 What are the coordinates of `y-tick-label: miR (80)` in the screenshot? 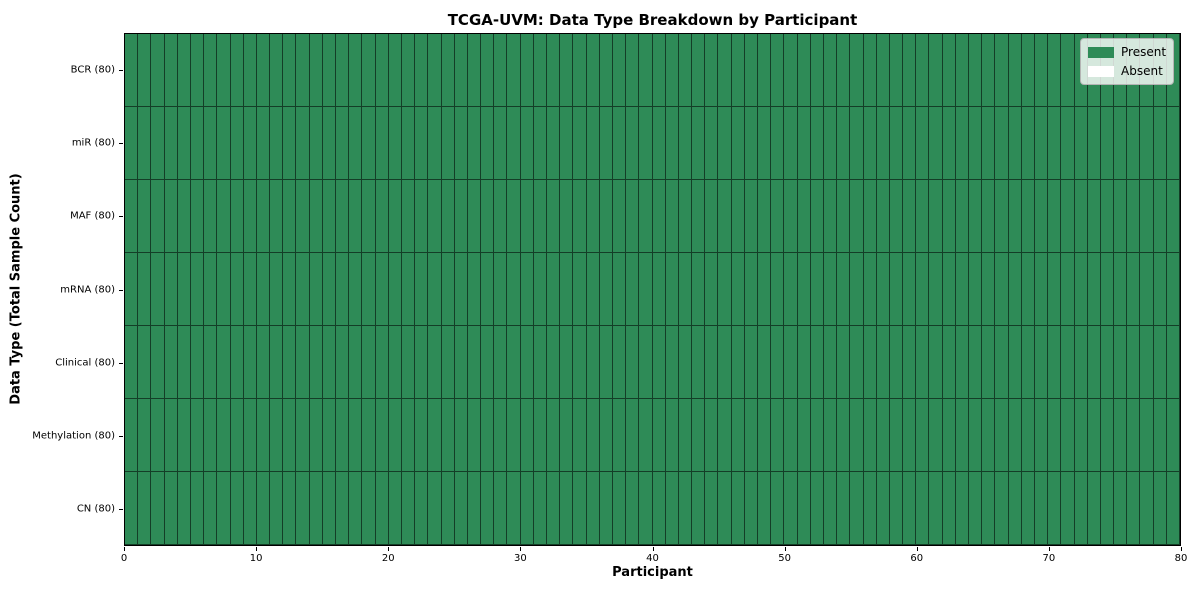 It's located at (93, 143).